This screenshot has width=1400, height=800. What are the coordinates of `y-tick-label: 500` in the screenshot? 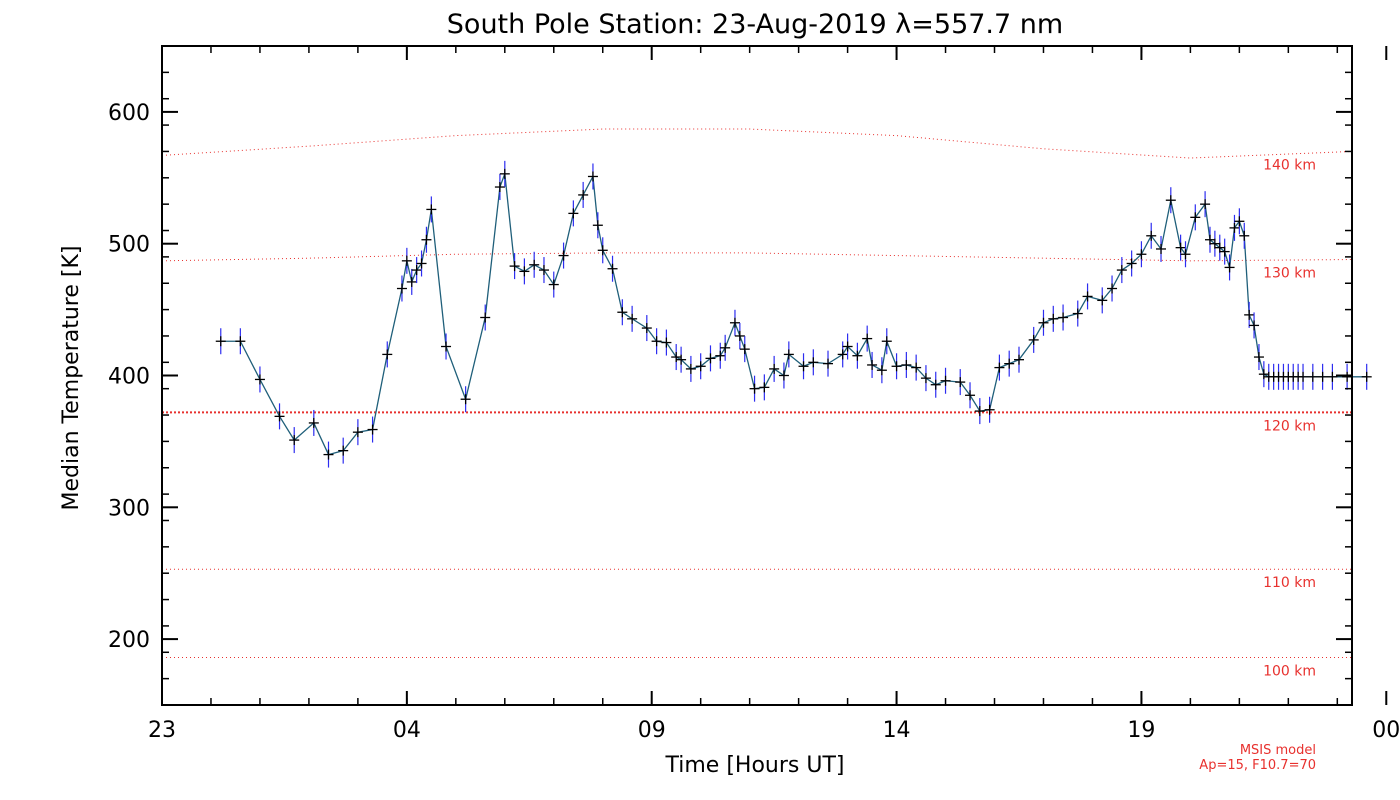 It's located at (129, 245).